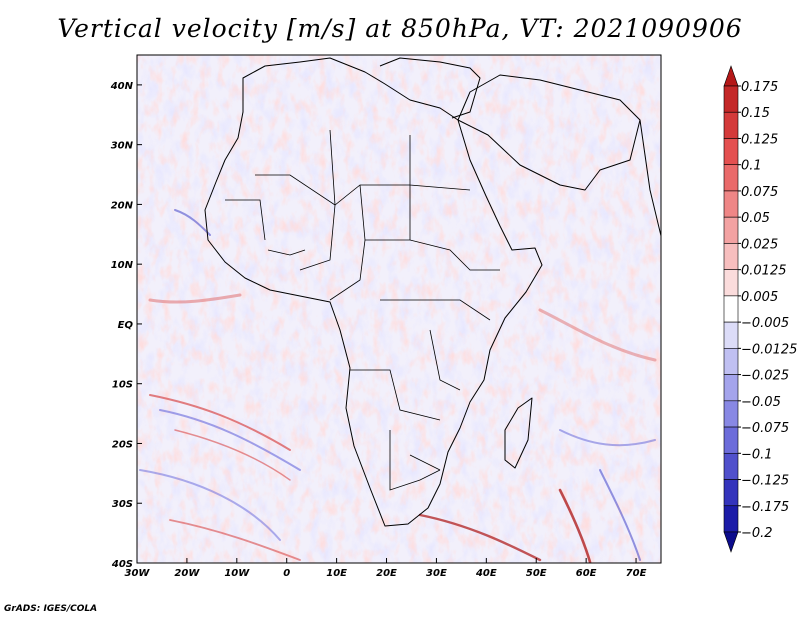 The width and height of the screenshot is (800, 618). What do you see at coordinates (761, 402) in the screenshot?
I see `colorbar-label: −0.05` at bounding box center [761, 402].